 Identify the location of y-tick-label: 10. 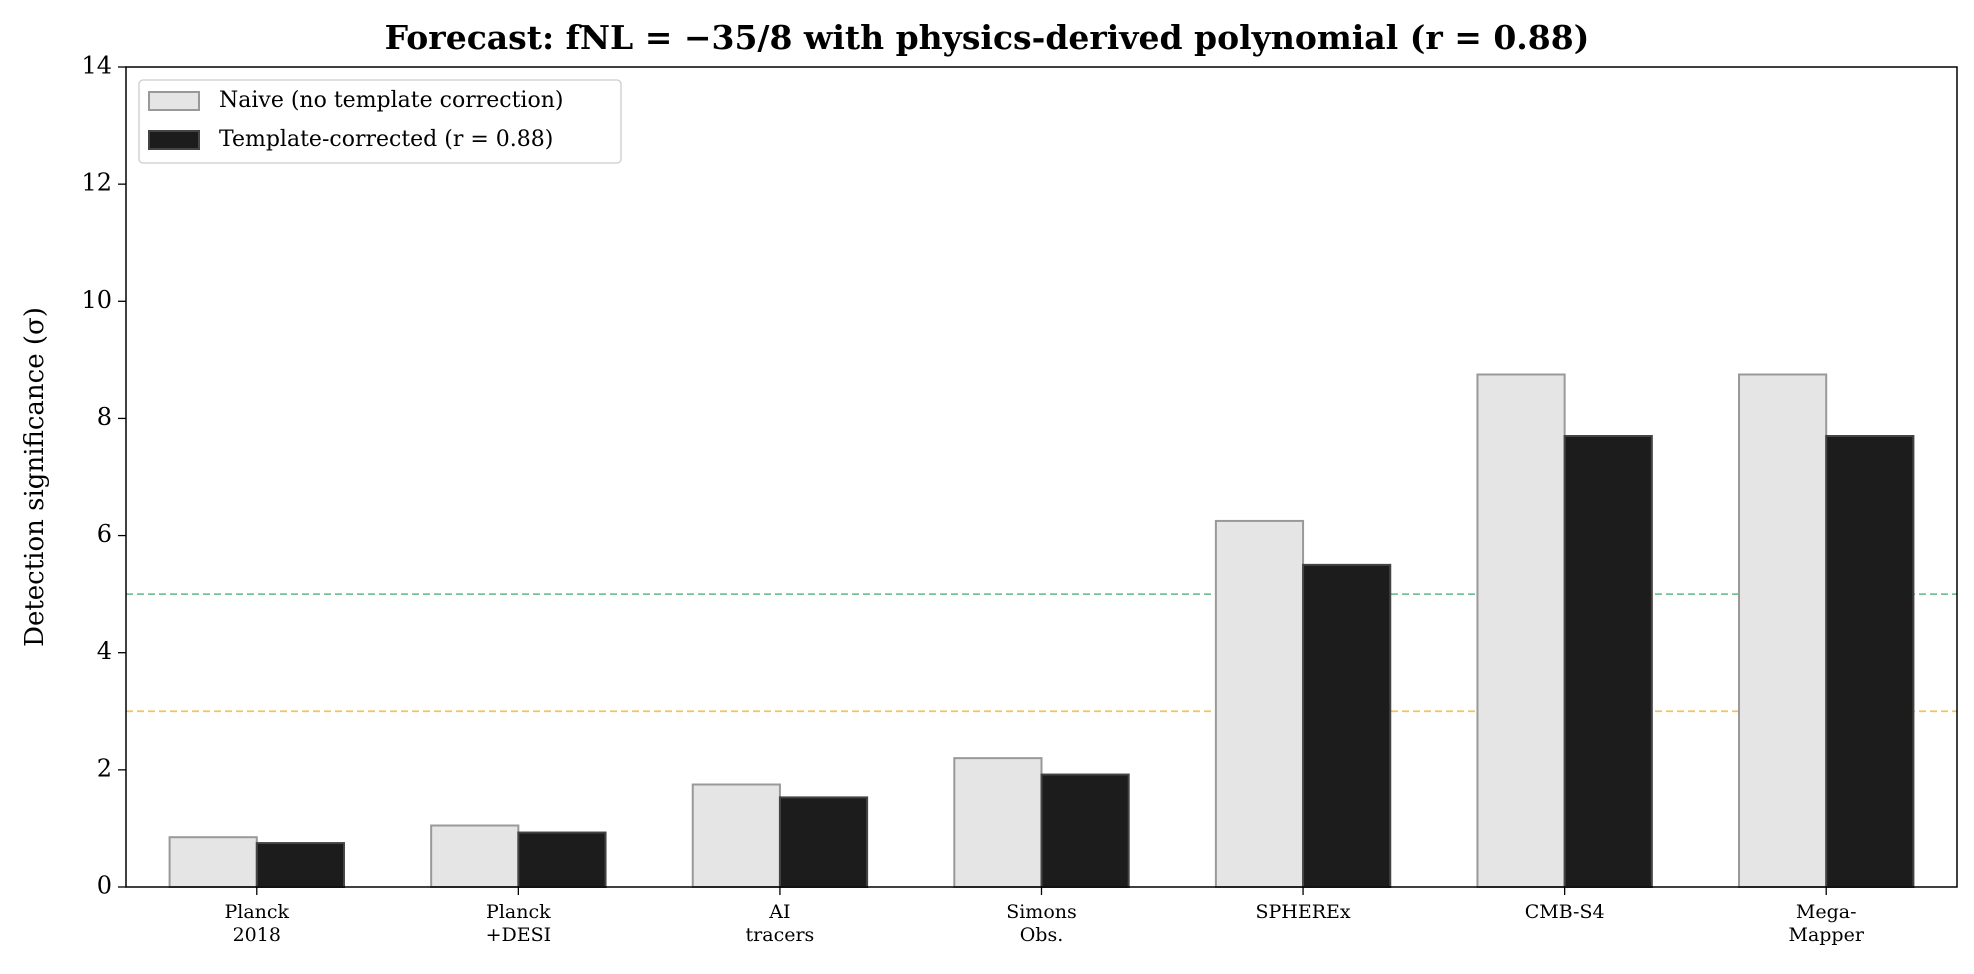
(96, 300).